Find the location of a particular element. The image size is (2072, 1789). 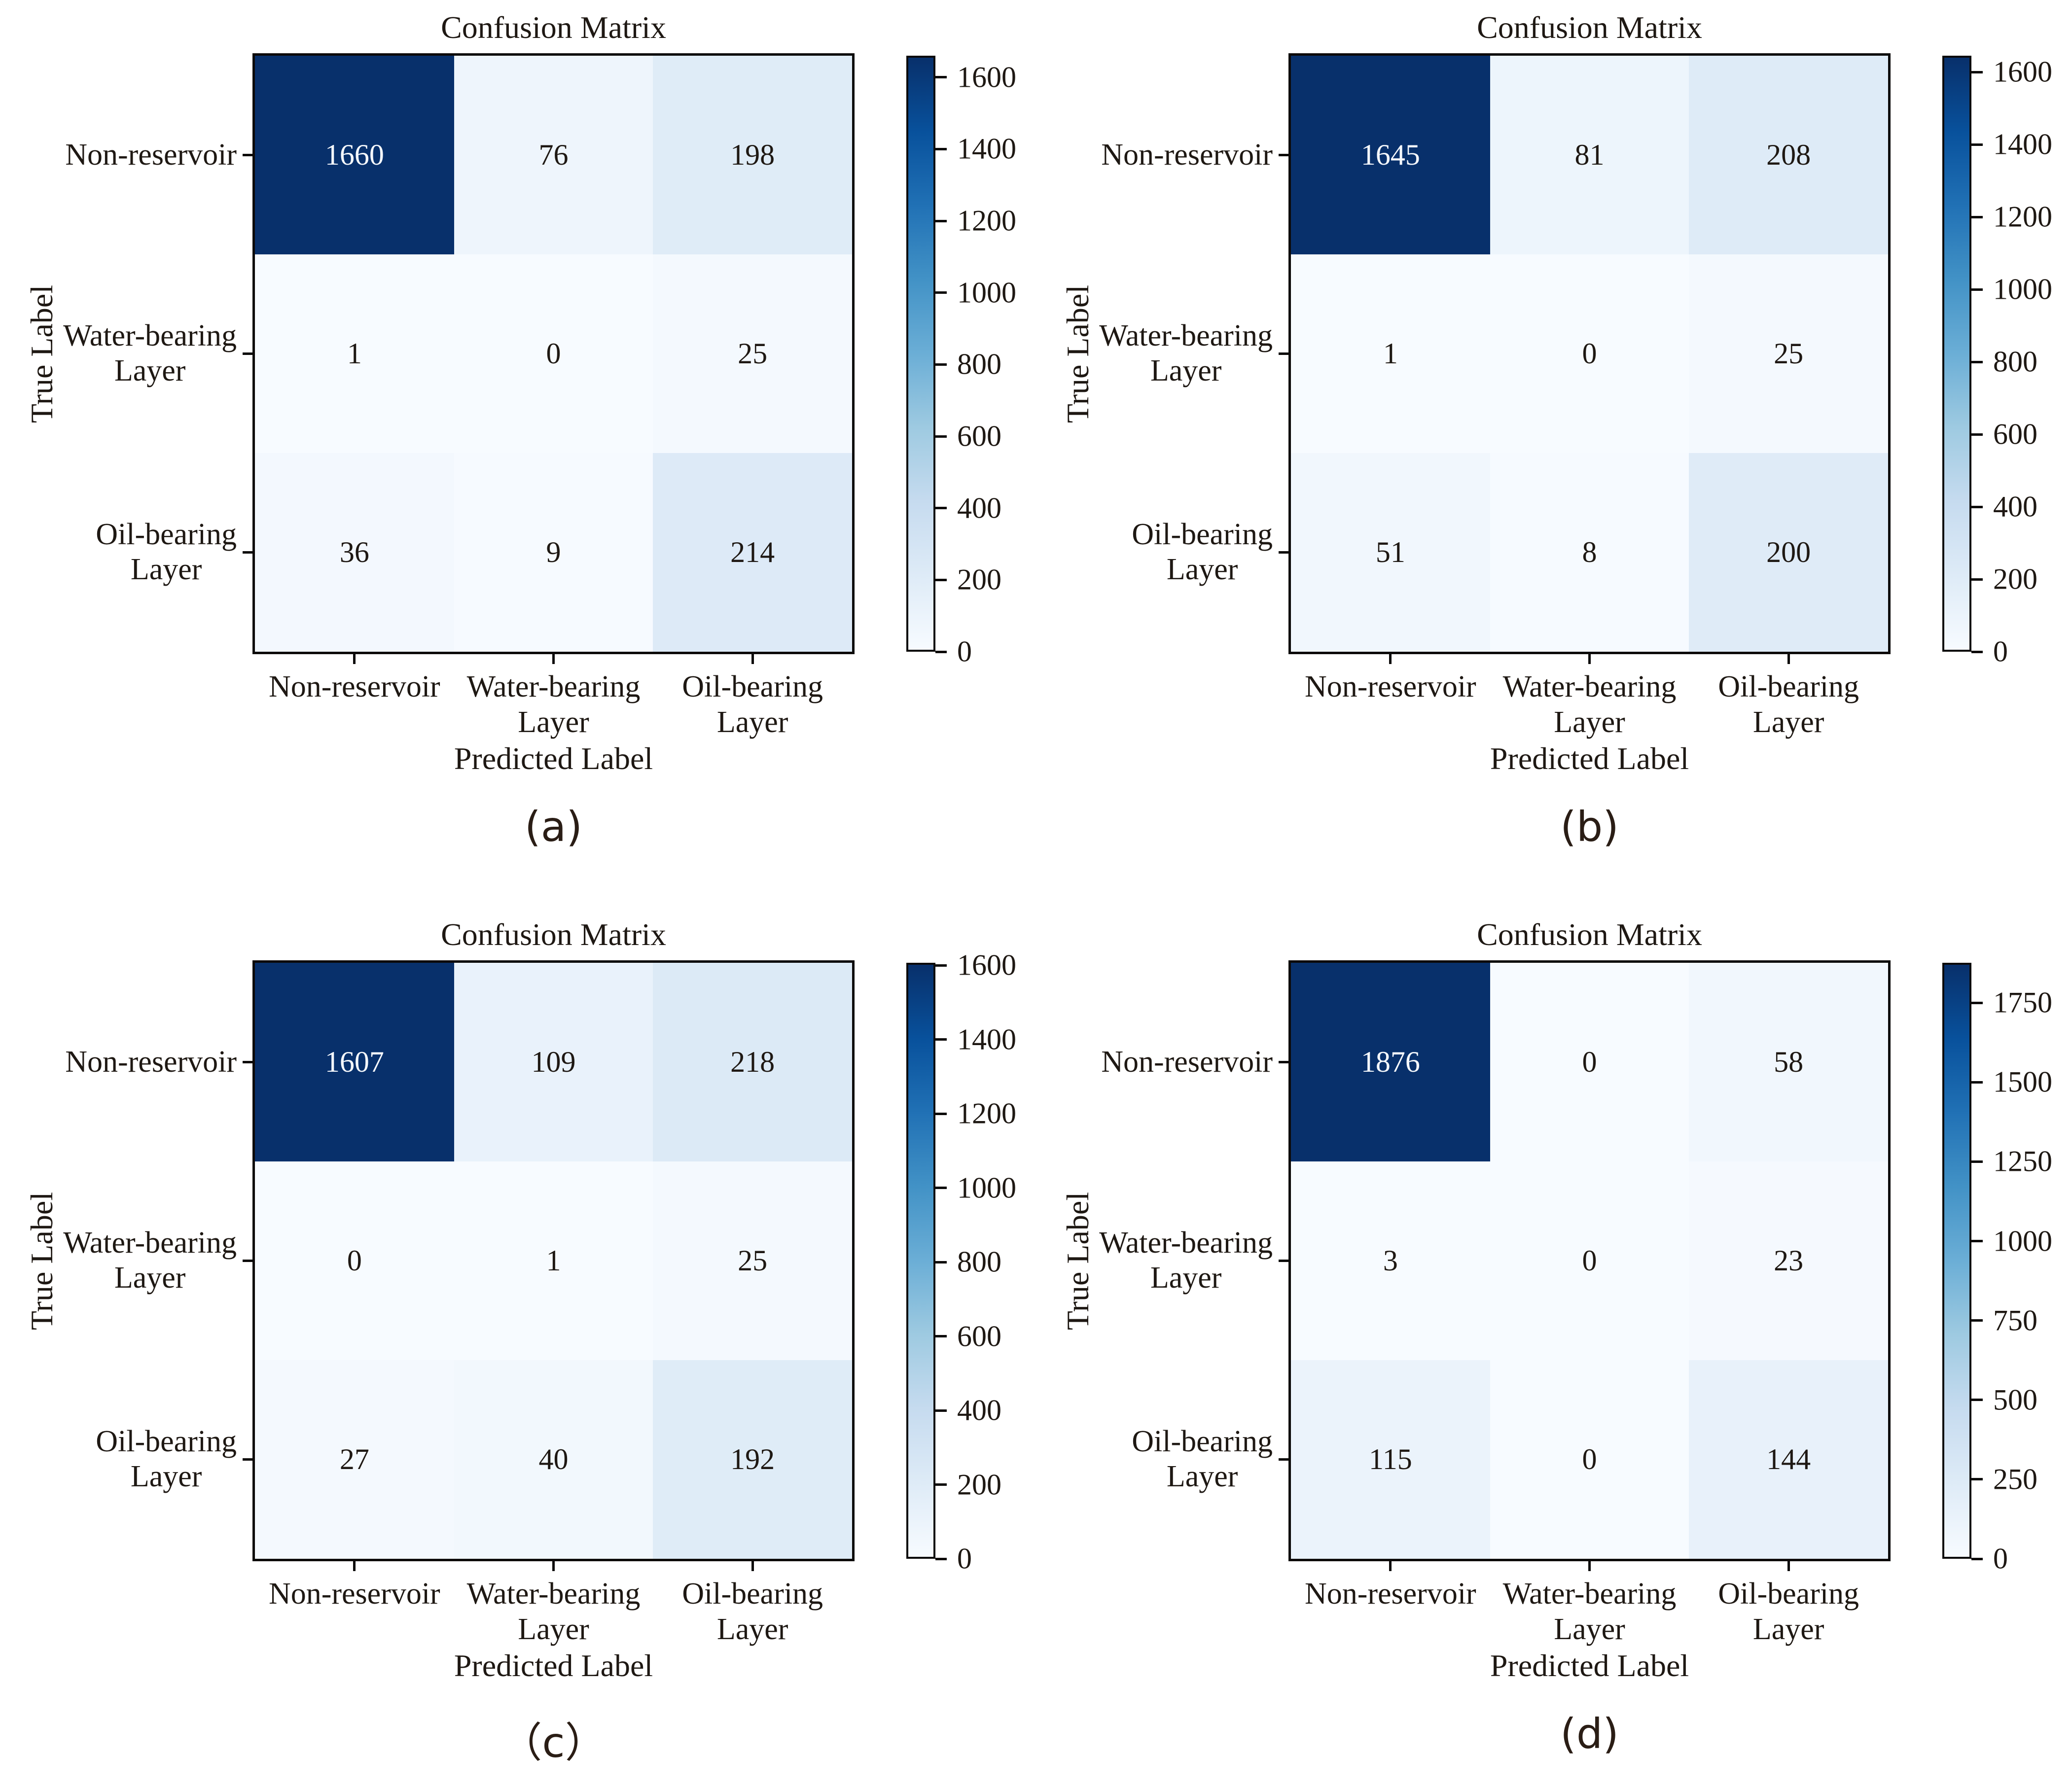

colorbar-tick-label: 1200 is located at coordinates (986, 1113).